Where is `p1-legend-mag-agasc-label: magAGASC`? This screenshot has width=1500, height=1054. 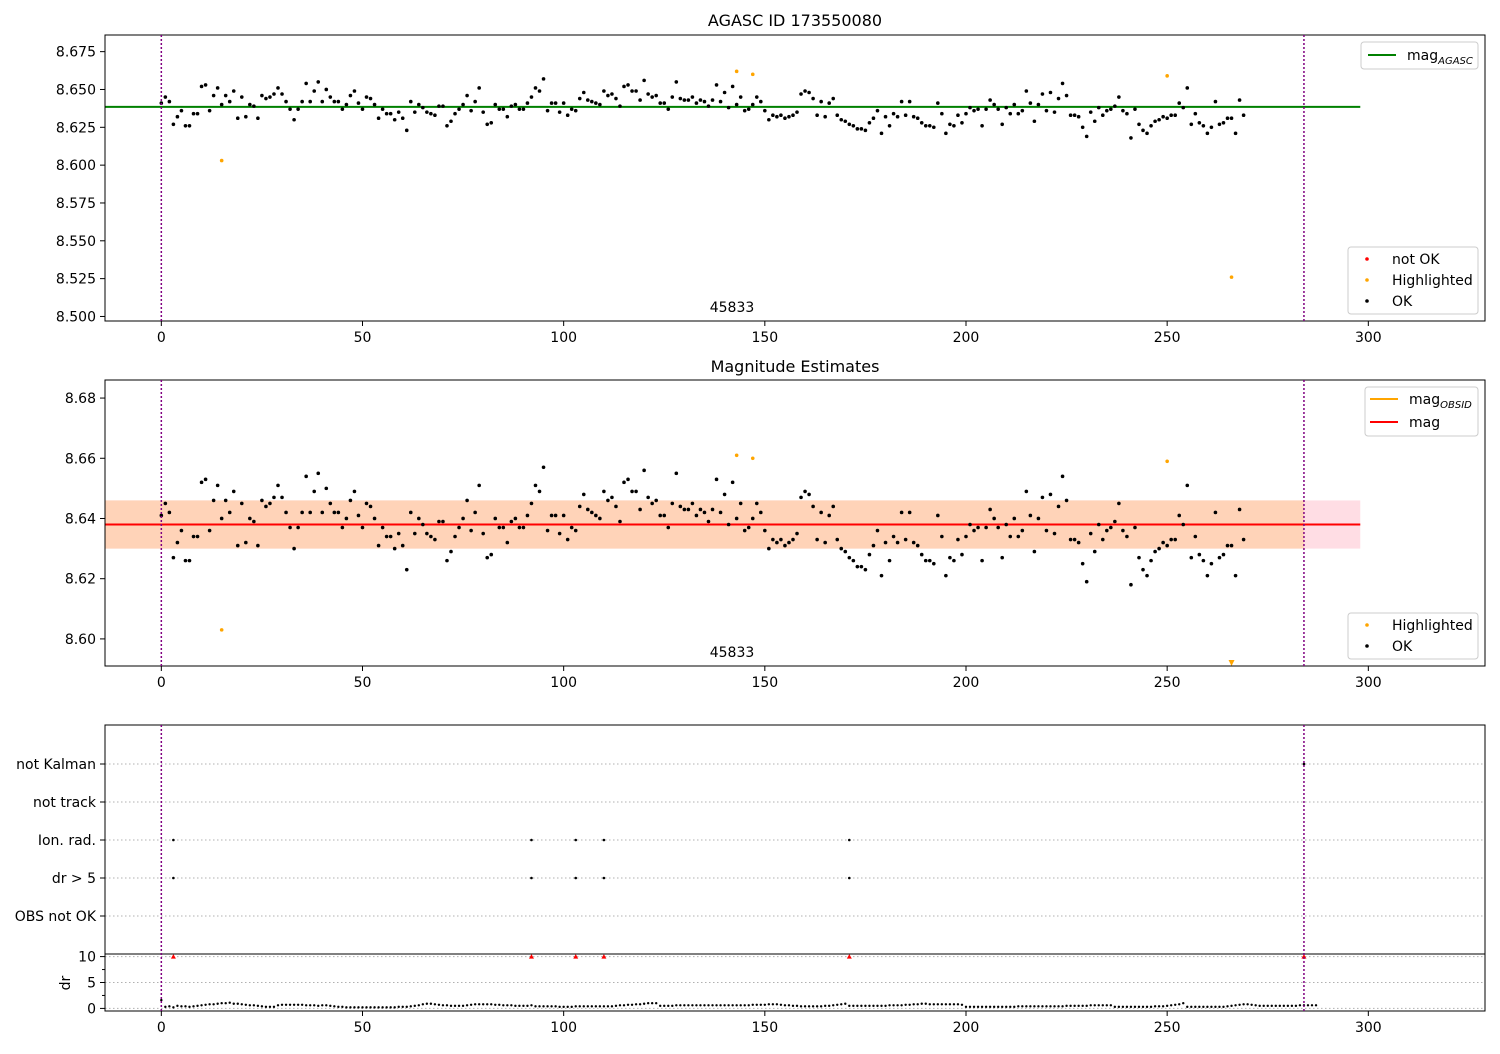 p1-legend-mag-agasc-label: magAGASC is located at coordinates (1440, 57).